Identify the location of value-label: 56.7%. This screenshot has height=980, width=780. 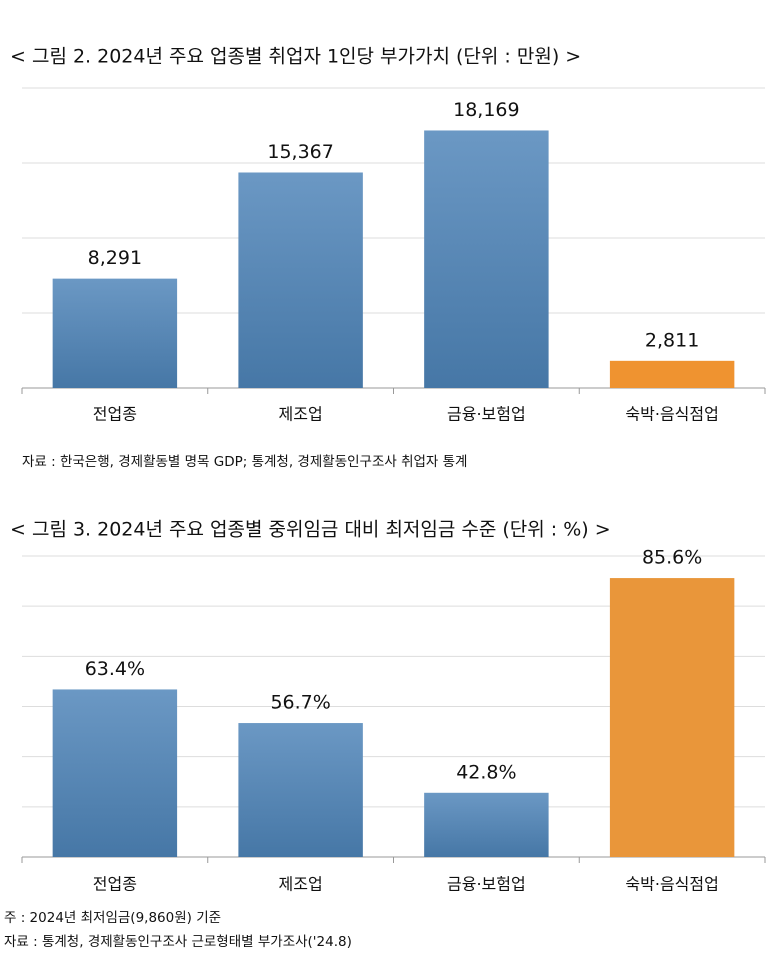
(300, 703).